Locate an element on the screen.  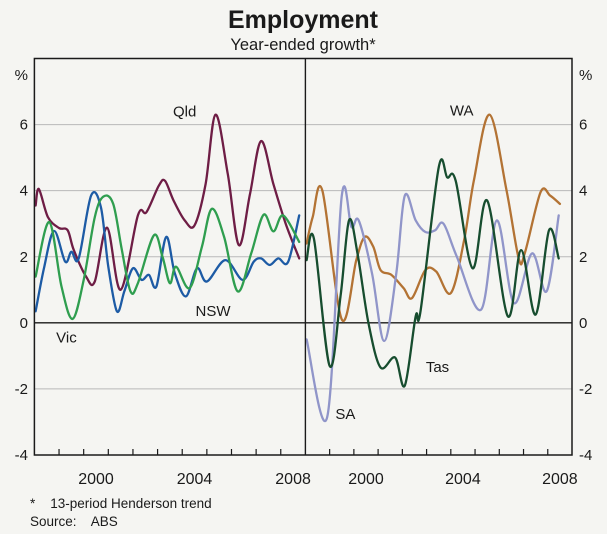
chart-subtitle: Year-ended growth* is located at coordinates (303, 45).